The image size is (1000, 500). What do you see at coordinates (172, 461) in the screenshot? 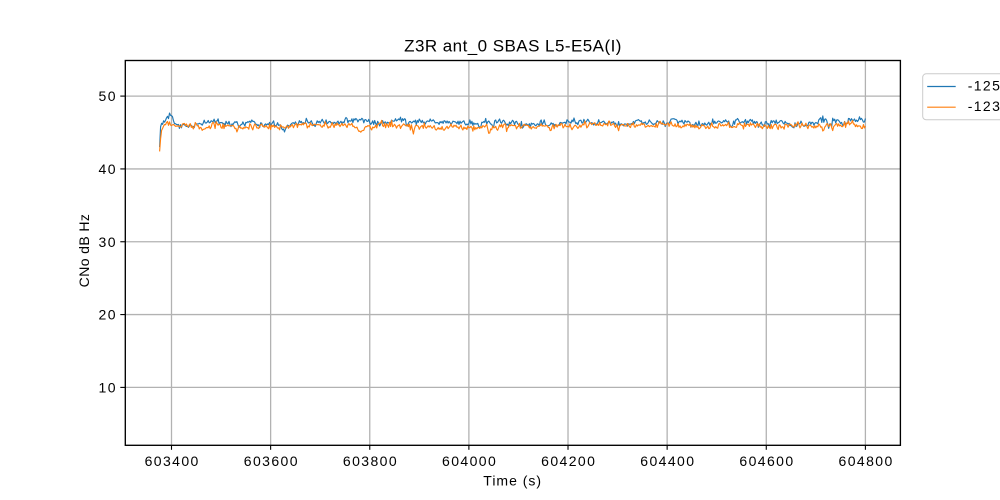
I see `svg-text: 603400` at bounding box center [172, 461].